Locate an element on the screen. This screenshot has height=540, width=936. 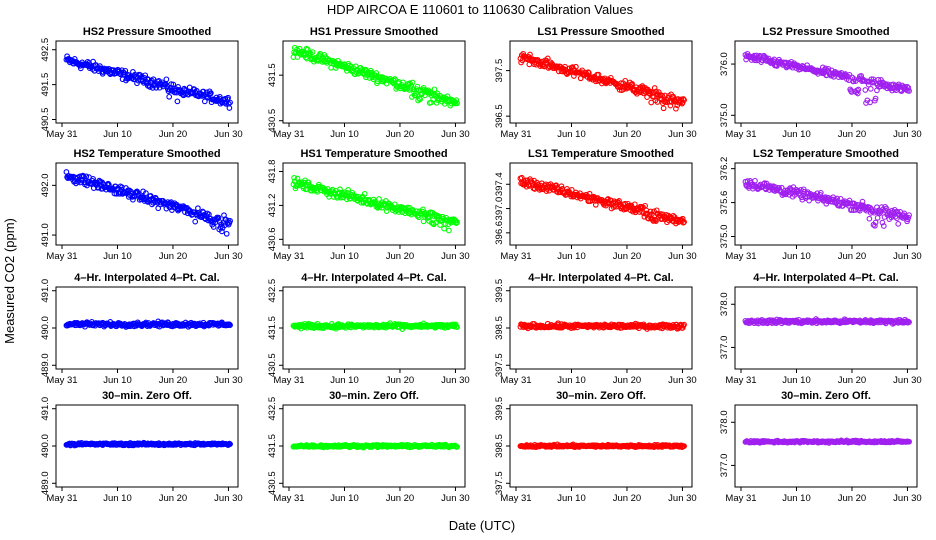
y-tick-label: 375.0 is located at coordinates (724, 237).